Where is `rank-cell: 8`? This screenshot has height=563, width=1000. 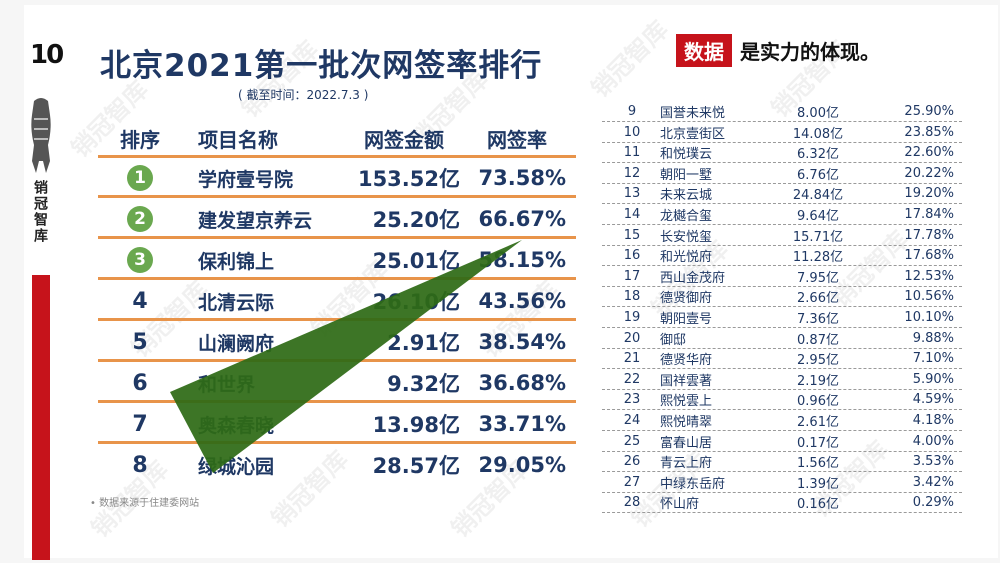
rank-cell: 8 is located at coordinates (140, 465).